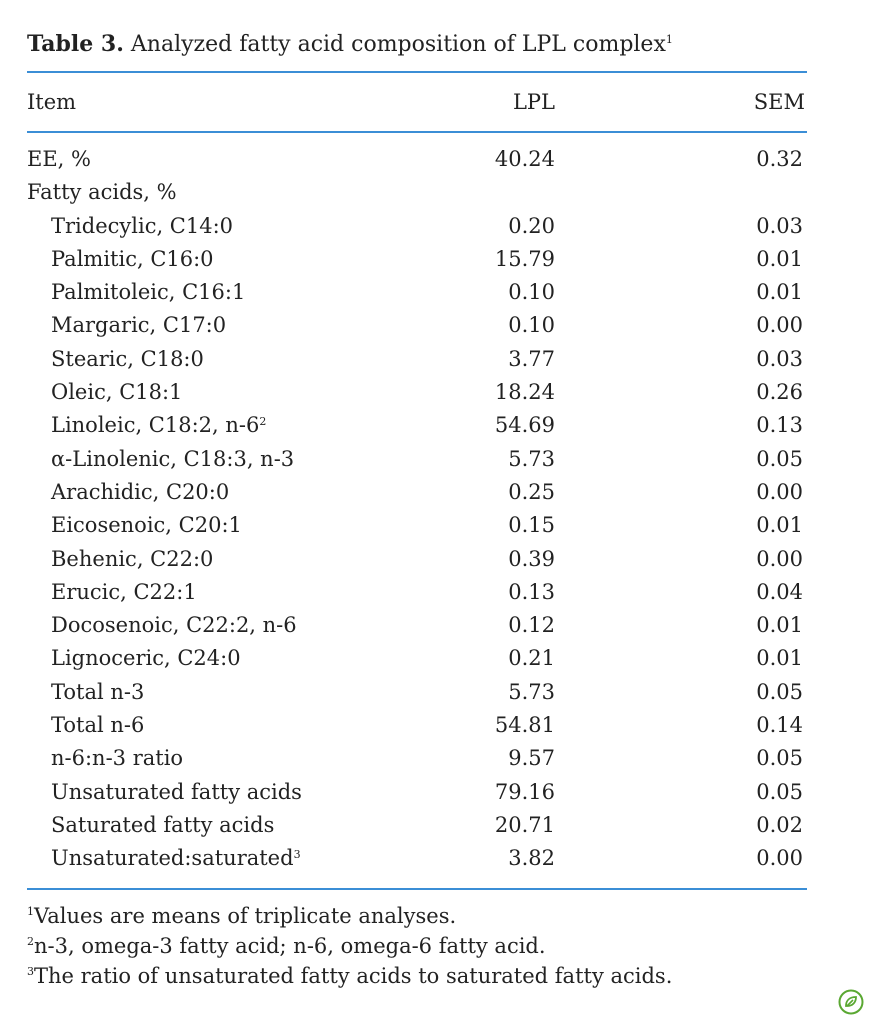 The image size is (872, 1023). What do you see at coordinates (59, 159) in the screenshot?
I see `row-item: EE, %` at bounding box center [59, 159].